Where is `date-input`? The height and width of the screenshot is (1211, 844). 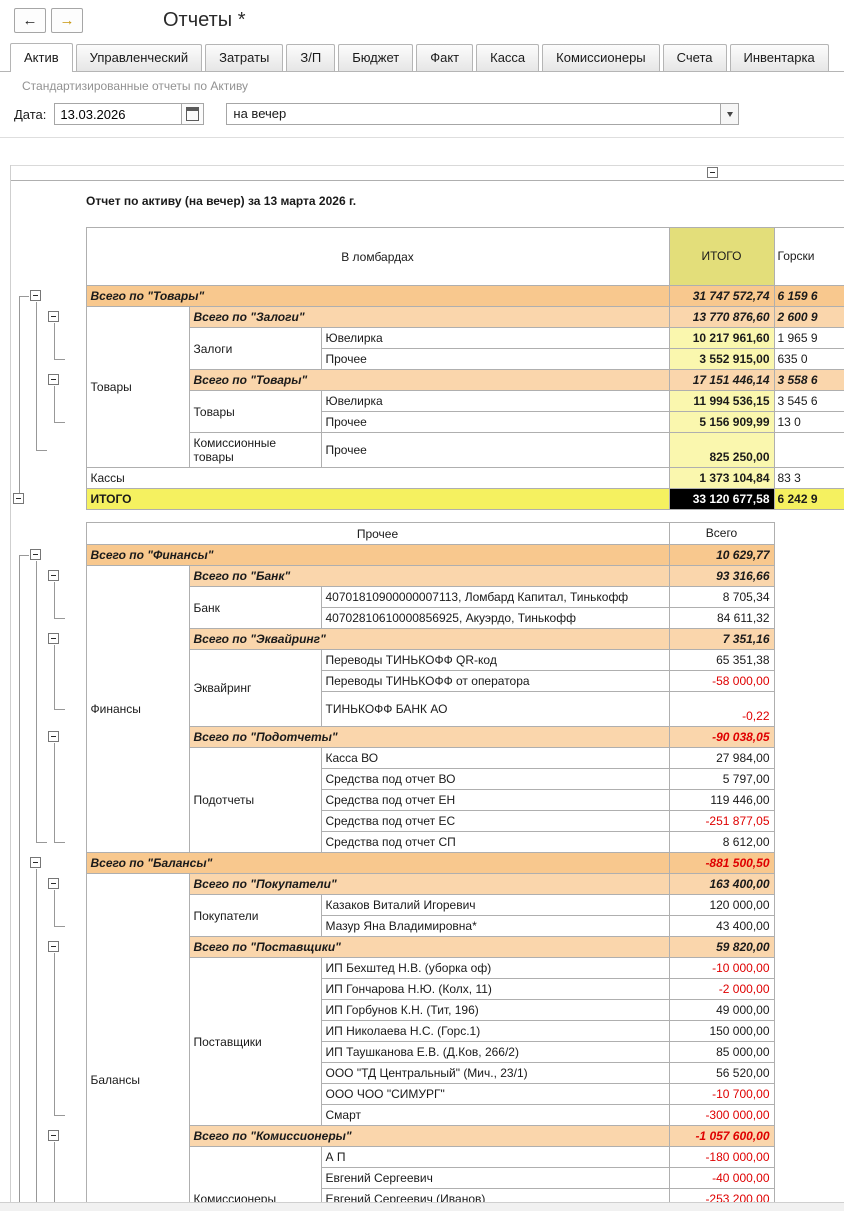
date-input is located at coordinates (118, 114).